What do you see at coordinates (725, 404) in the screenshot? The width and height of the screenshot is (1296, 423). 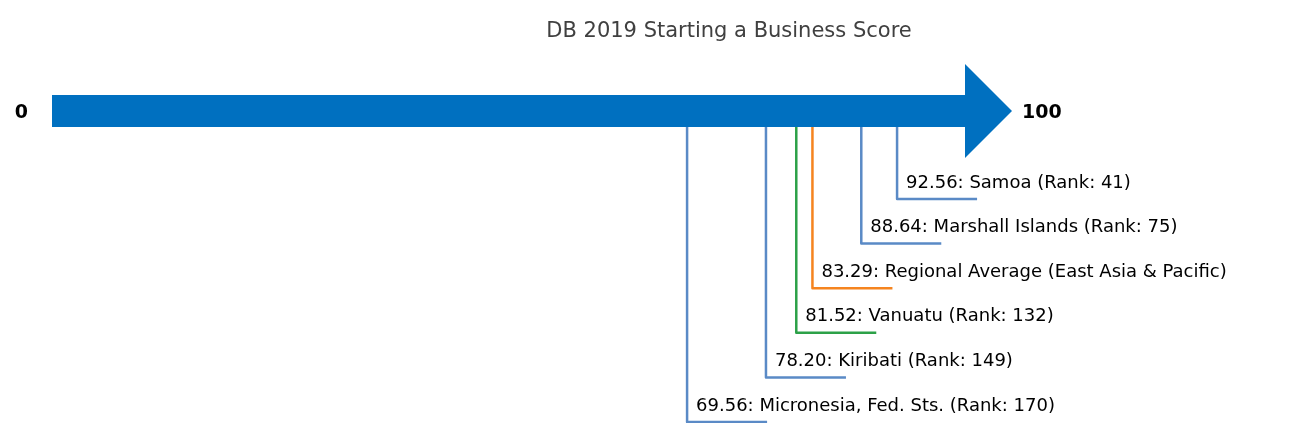 I see `data-label: 69.56:` at bounding box center [725, 404].